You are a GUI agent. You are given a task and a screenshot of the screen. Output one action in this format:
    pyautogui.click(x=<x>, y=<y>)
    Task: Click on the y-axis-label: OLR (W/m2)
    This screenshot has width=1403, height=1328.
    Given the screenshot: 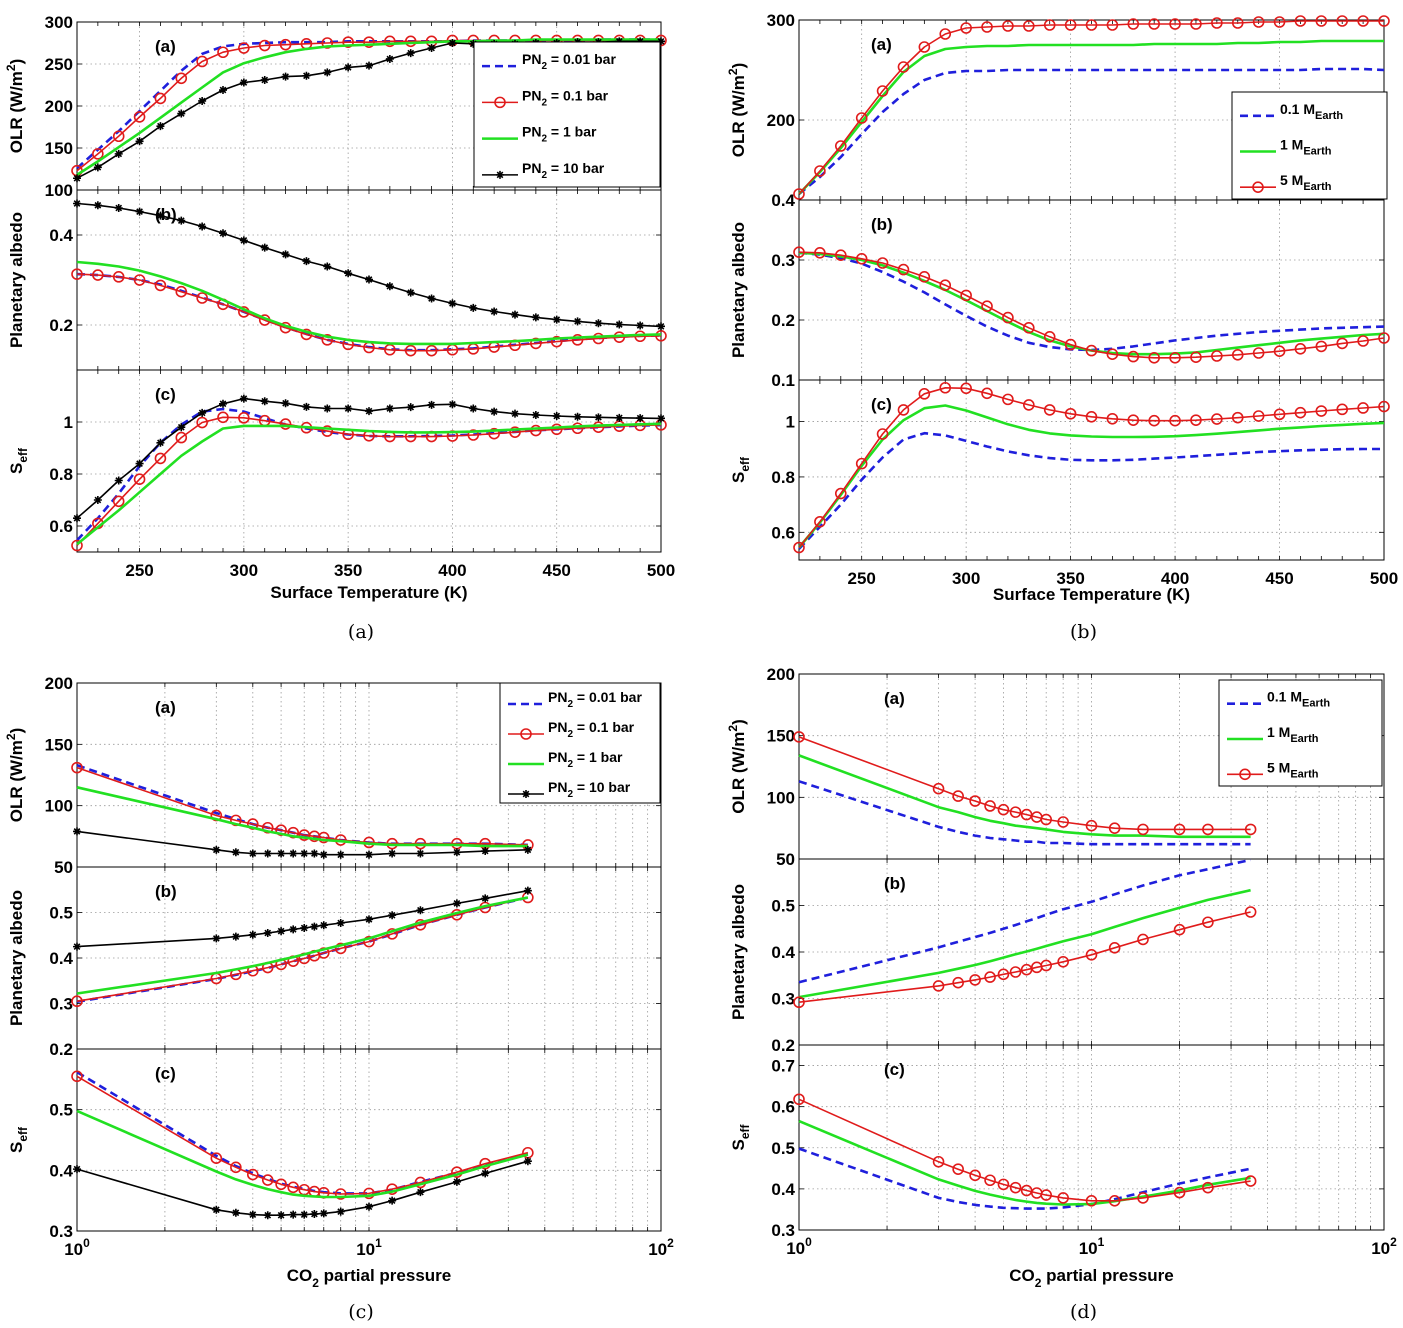 What is the action you would take?
    pyautogui.click(x=737, y=766)
    